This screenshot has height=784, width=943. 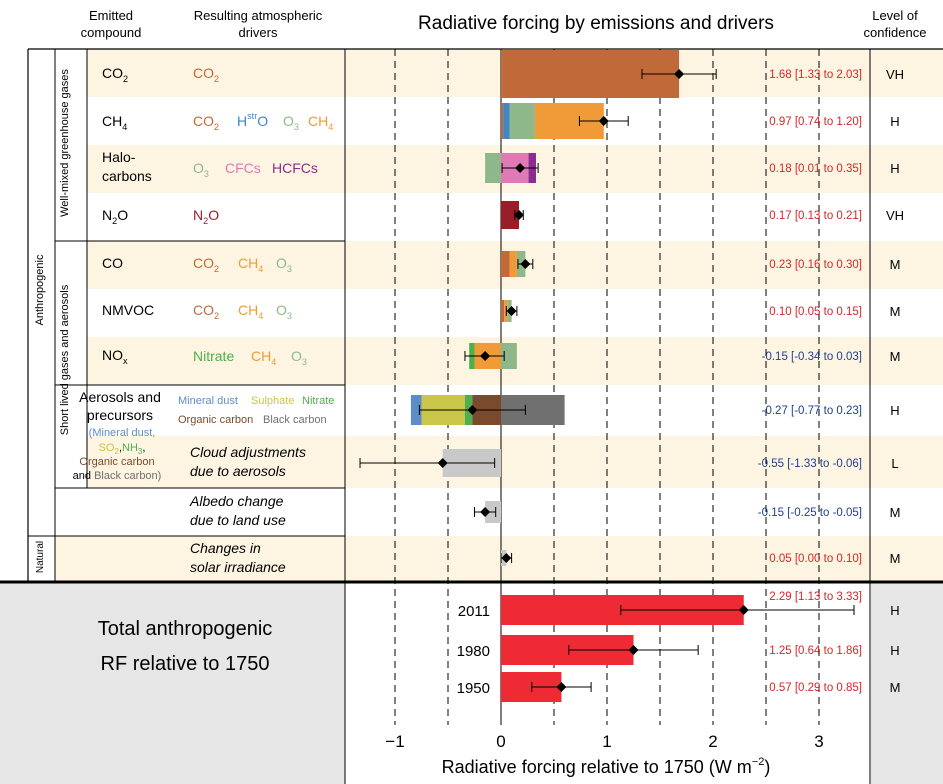 I want to click on compound-nox: NOx, so click(x=115, y=356).